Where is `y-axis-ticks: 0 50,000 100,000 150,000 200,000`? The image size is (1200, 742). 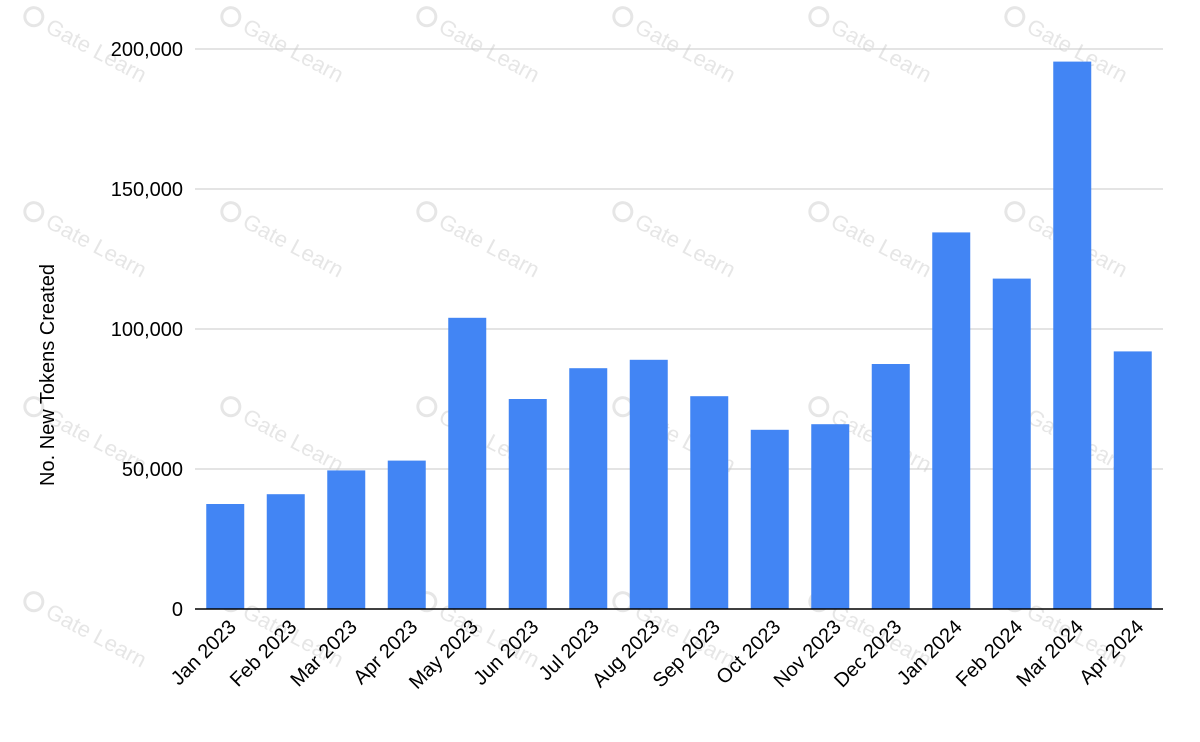
y-axis-ticks: 0 50,000 100,000 150,000 200,000 is located at coordinates (147, 330).